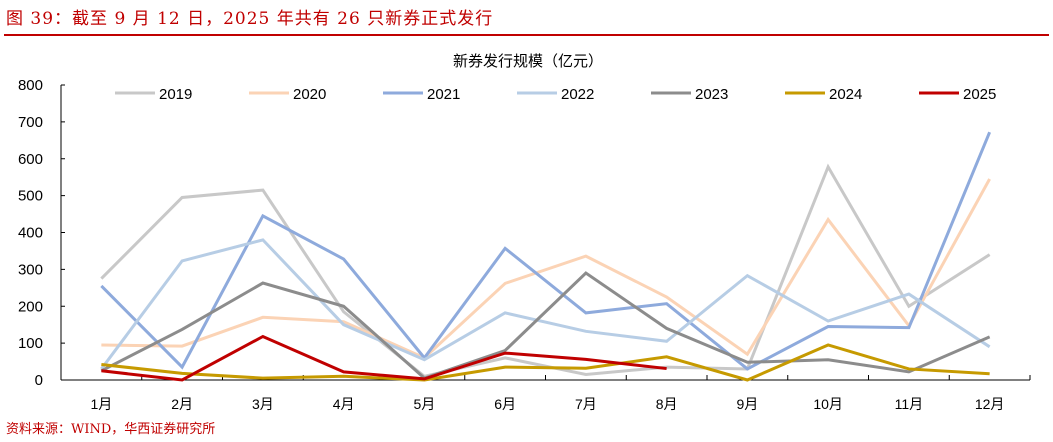 The height and width of the screenshot is (442, 1053). I want to click on legend-item-2022: 2022, so click(555, 94).